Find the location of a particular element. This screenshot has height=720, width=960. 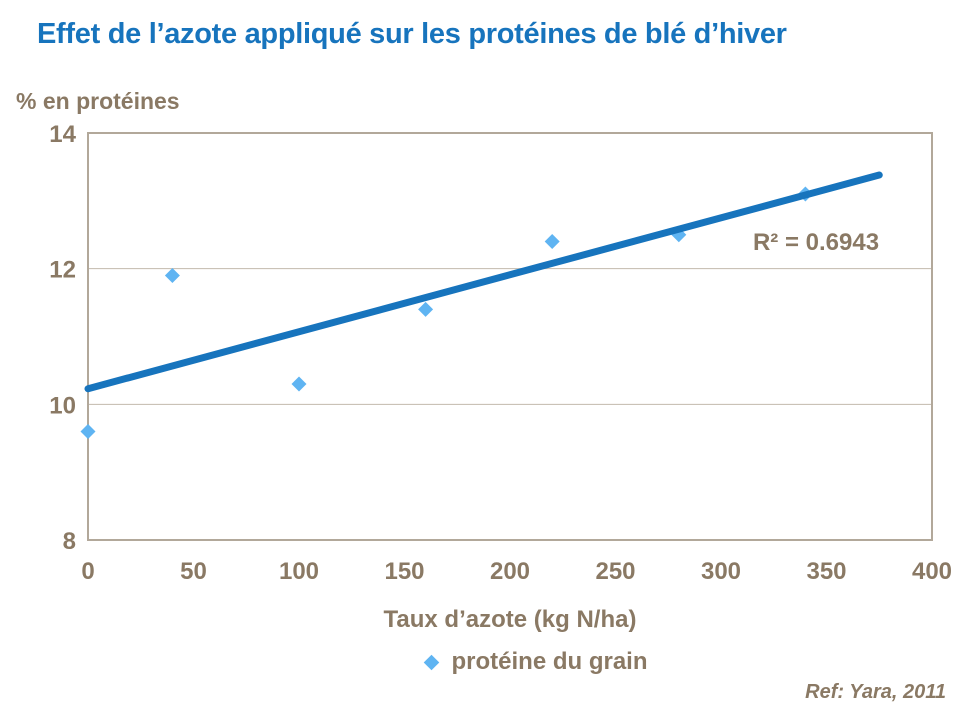

y-tick-label: 12 is located at coordinates (62, 270).